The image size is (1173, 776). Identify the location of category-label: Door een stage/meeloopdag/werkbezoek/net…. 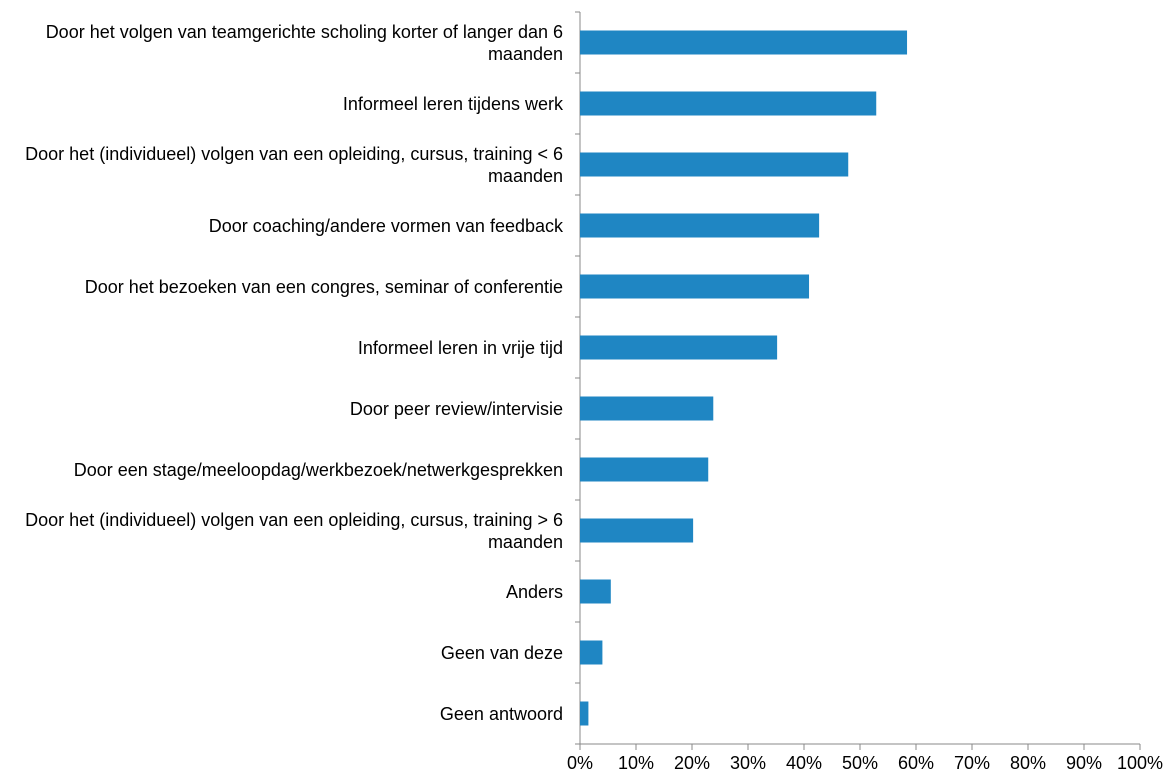
(318, 469).